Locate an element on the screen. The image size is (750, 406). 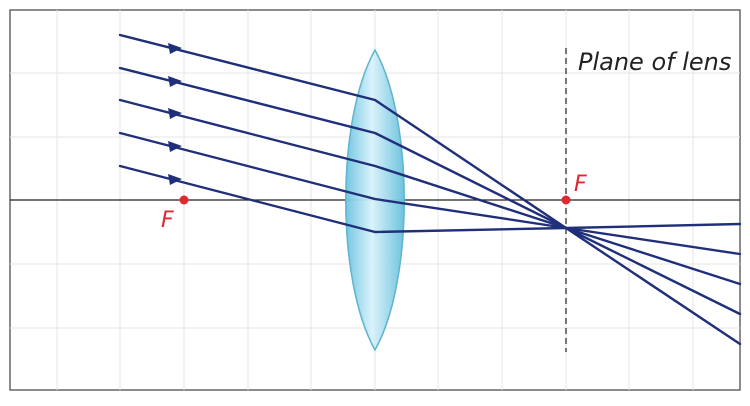
plane-label: Plane of lens is located at coordinates (654, 62).